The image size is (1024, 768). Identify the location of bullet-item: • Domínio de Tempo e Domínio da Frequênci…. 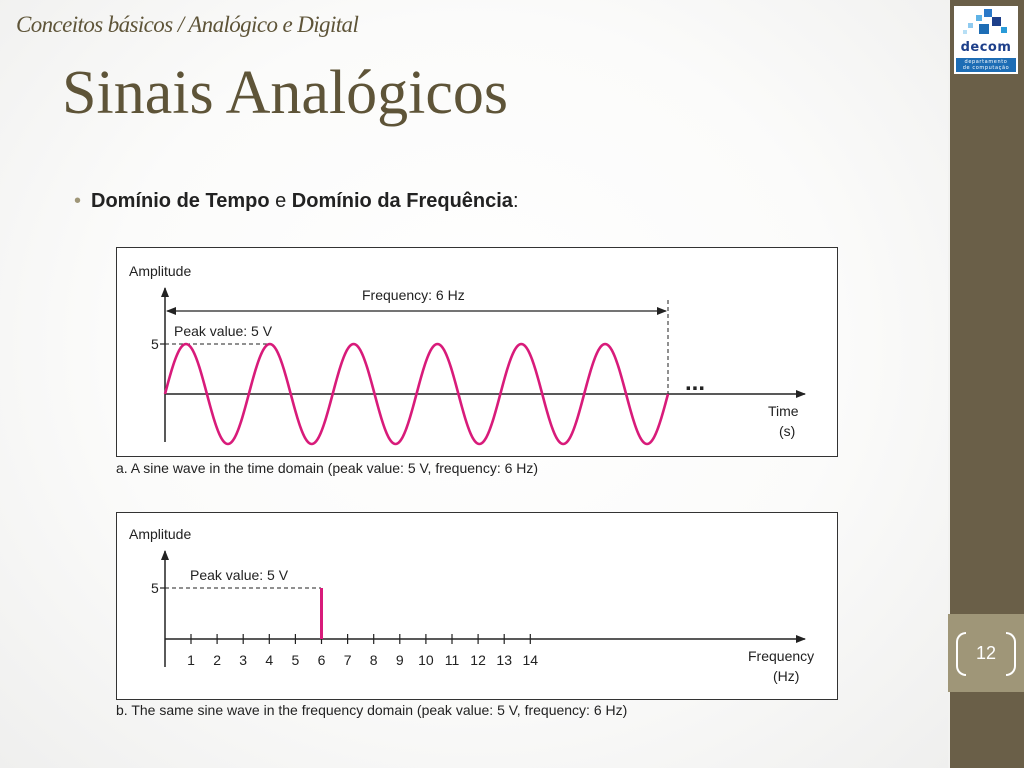
(296, 201).